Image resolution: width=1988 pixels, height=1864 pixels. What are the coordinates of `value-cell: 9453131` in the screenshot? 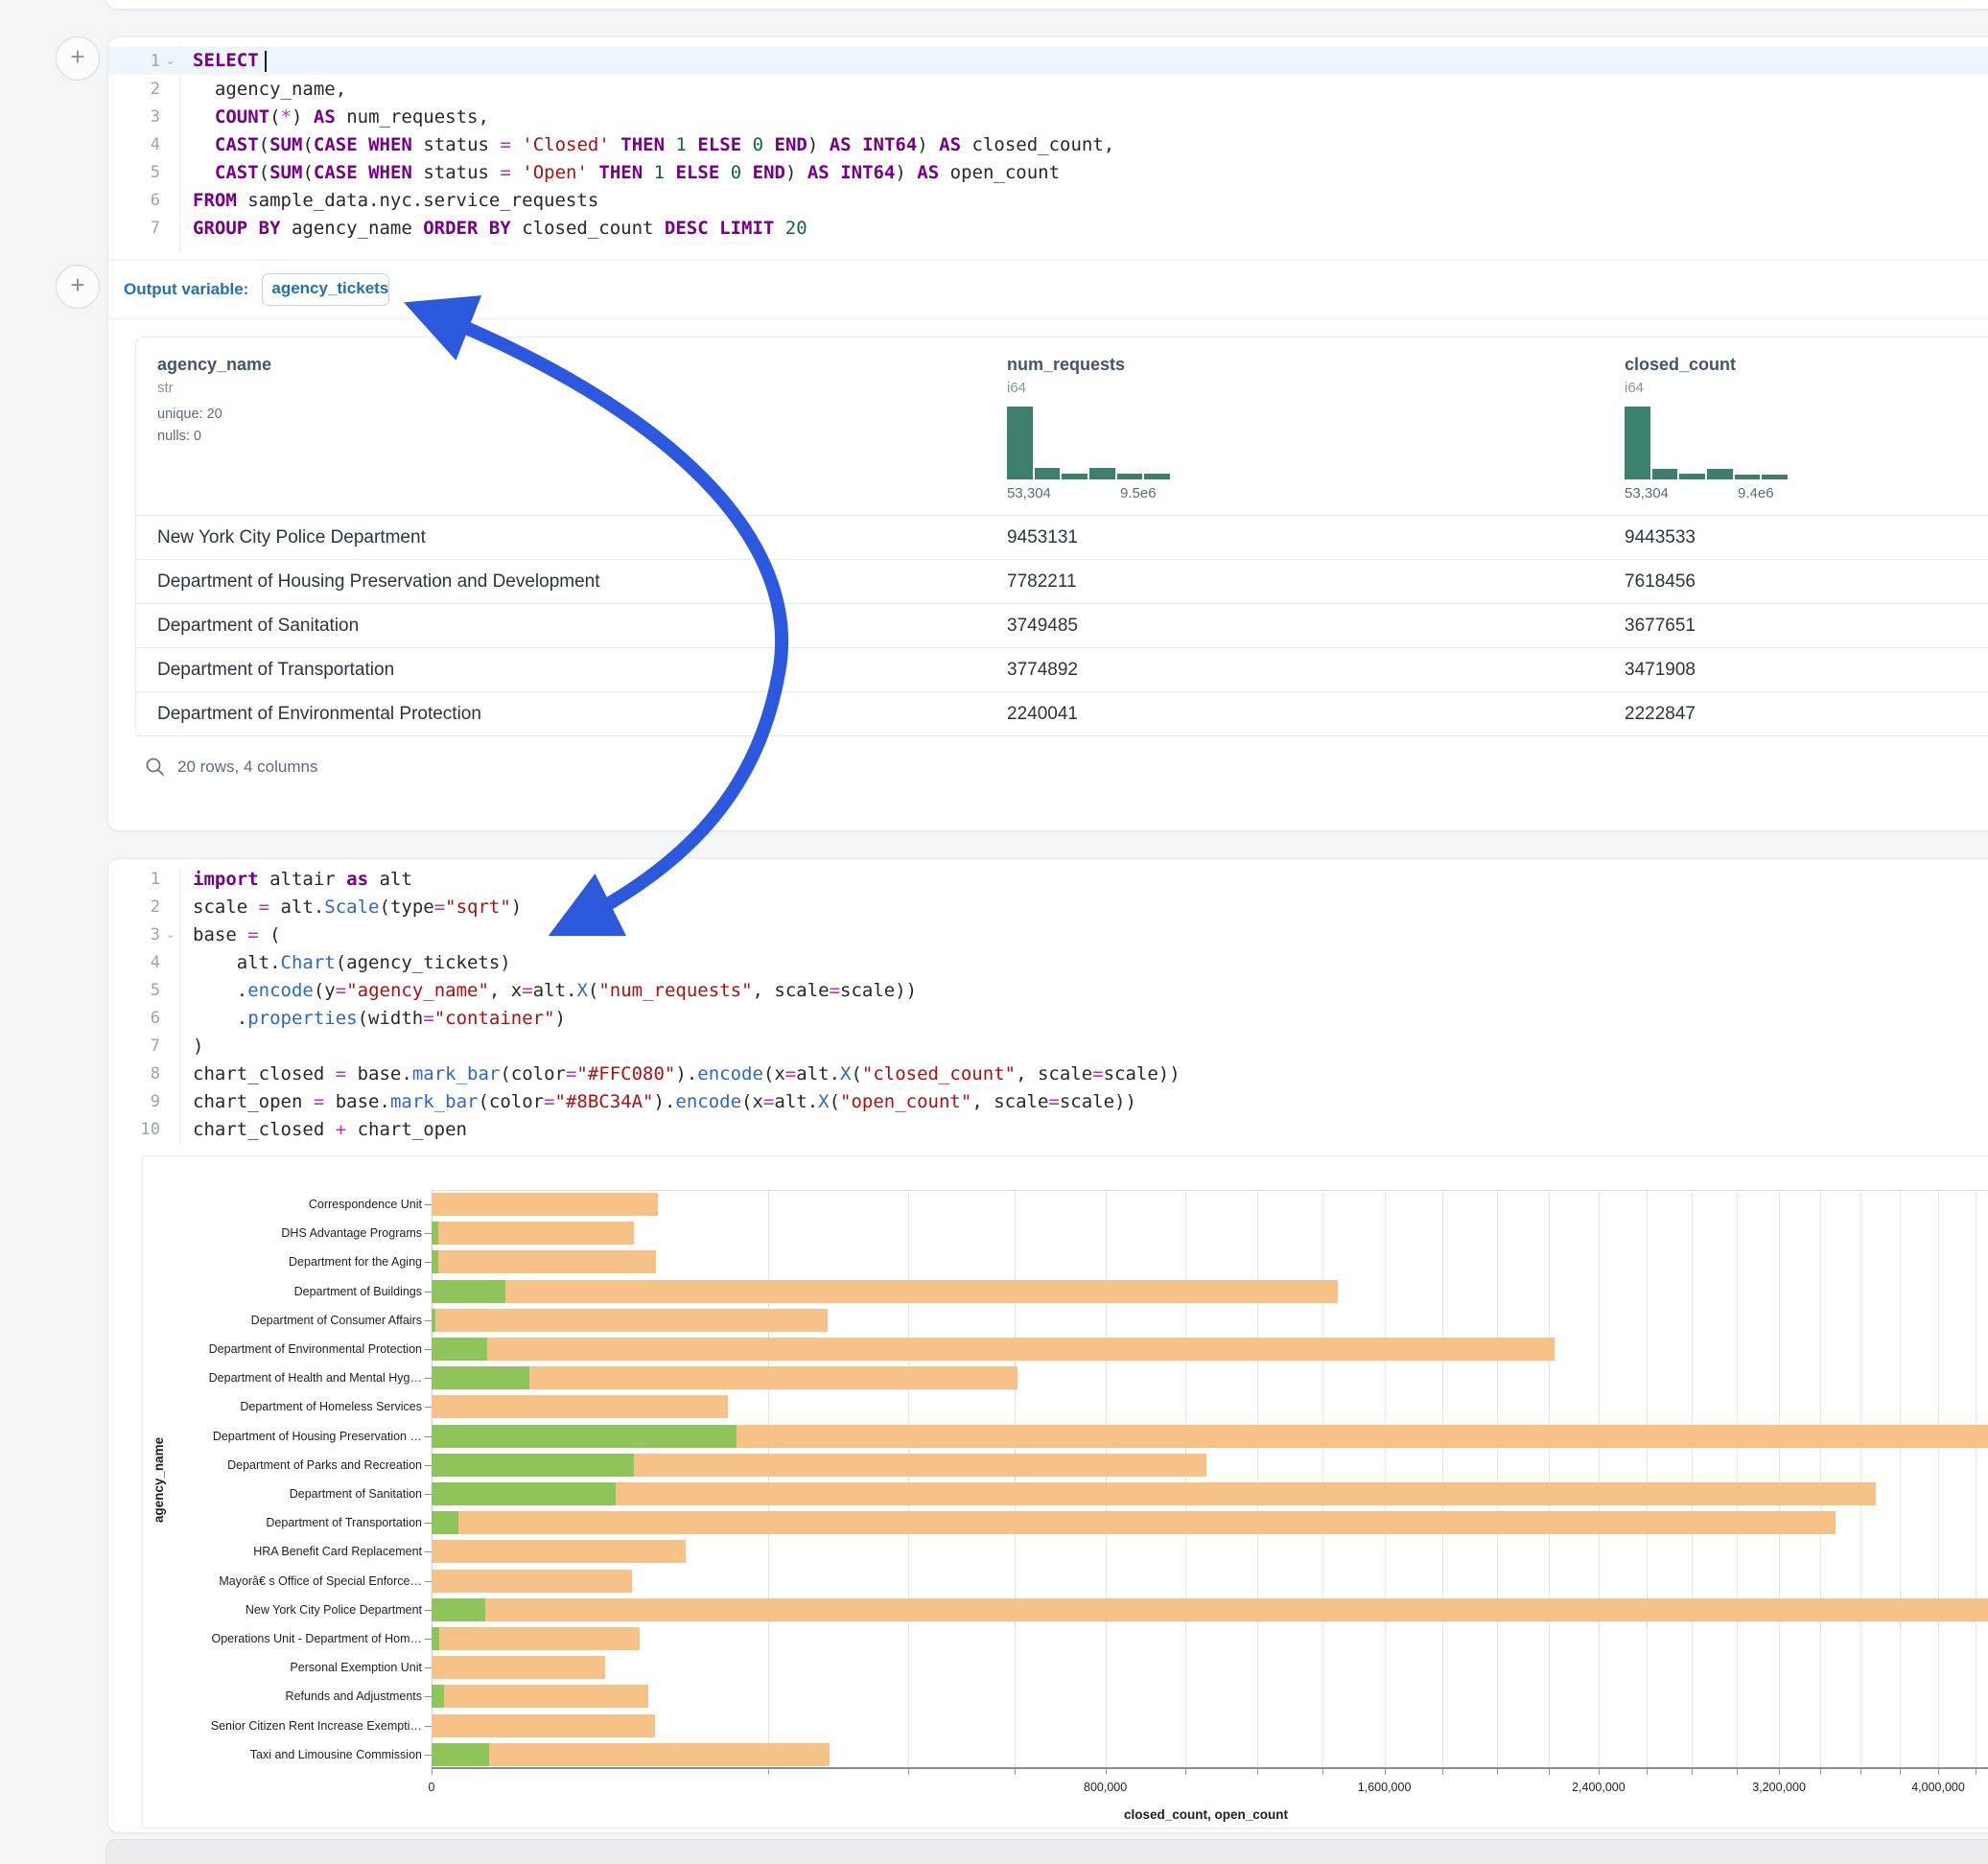 It's located at (1043, 537).